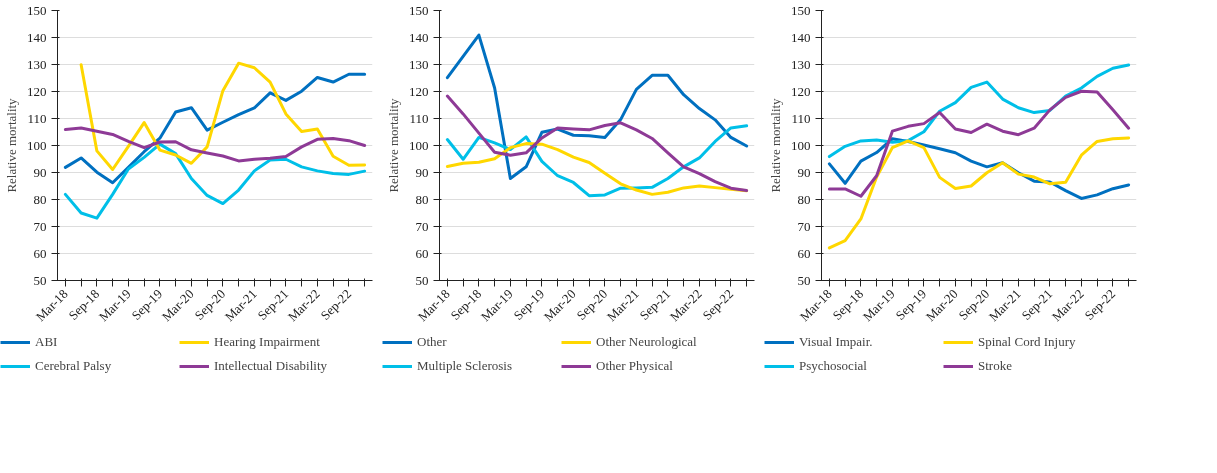 Image resolution: width=1217 pixels, height=473 pixels. What do you see at coordinates (465, 366) in the screenshot?
I see `legend-label: Multiple Sclerosis` at bounding box center [465, 366].